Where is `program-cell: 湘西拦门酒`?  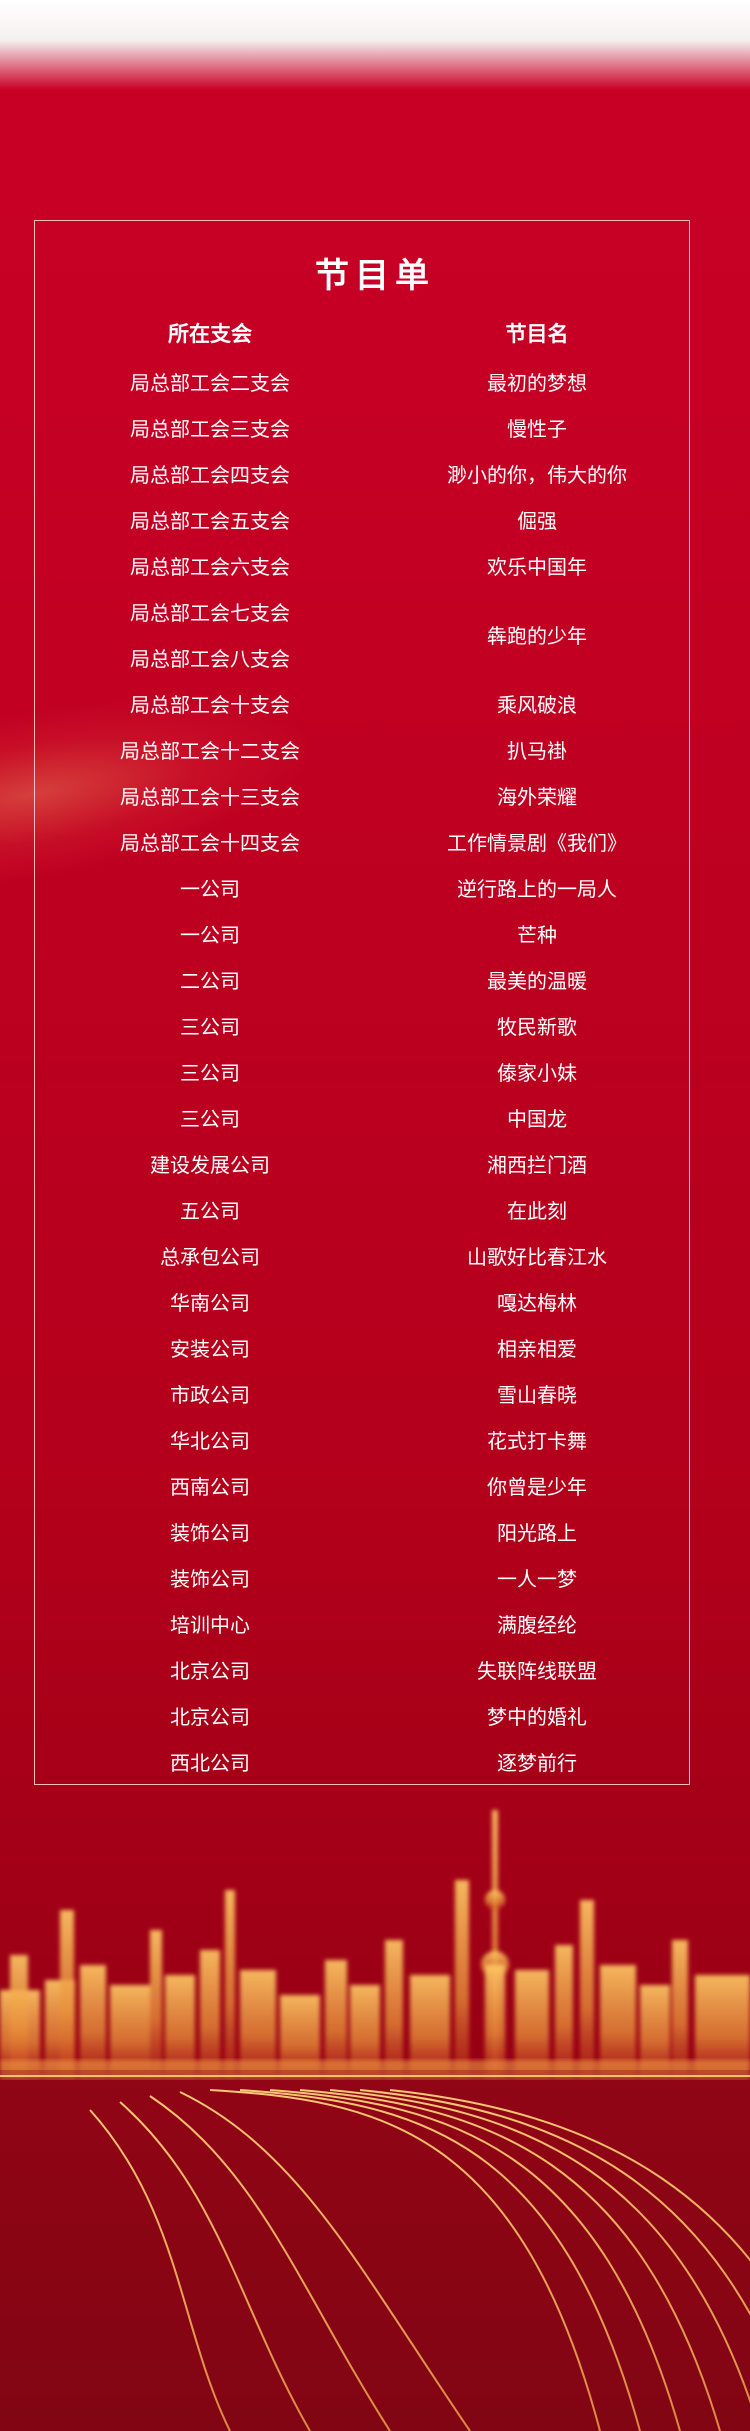 program-cell: 湘西拦门酒 is located at coordinates (537, 1165).